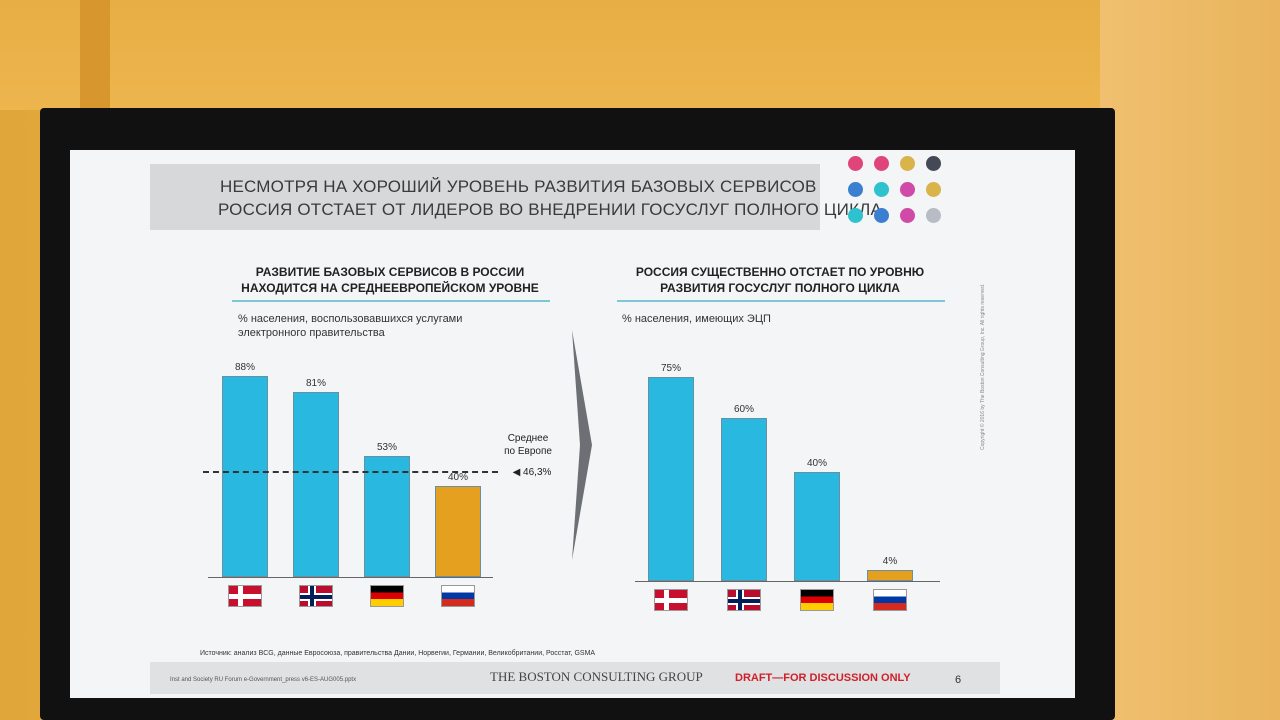  I want to click on draft-label: DRAFT—FOR DISCUSSION ONLY, so click(823, 678).